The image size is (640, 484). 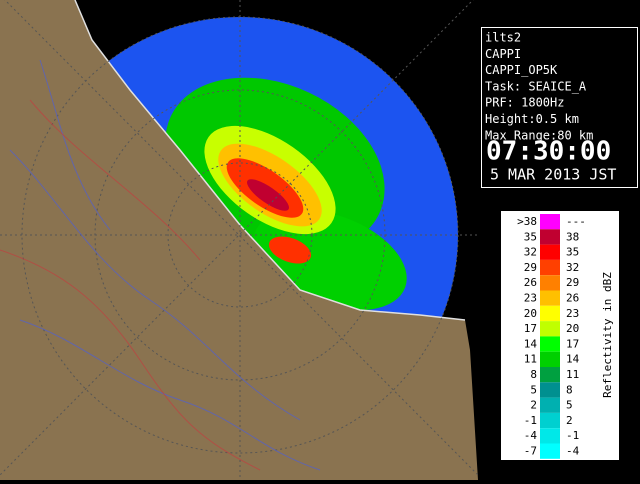 I want to click on legend-high: 5, so click(x=569, y=405).